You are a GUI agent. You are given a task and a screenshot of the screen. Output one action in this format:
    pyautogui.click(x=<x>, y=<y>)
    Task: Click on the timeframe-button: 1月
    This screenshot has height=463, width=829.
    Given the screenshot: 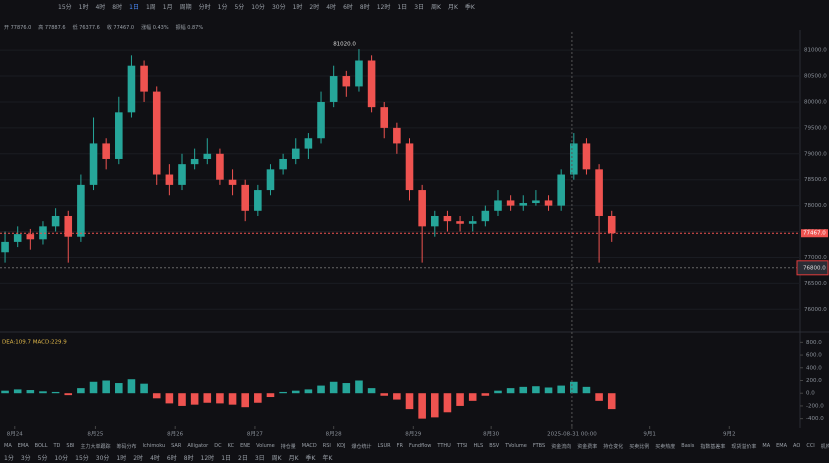 What is the action you would take?
    pyautogui.click(x=167, y=7)
    